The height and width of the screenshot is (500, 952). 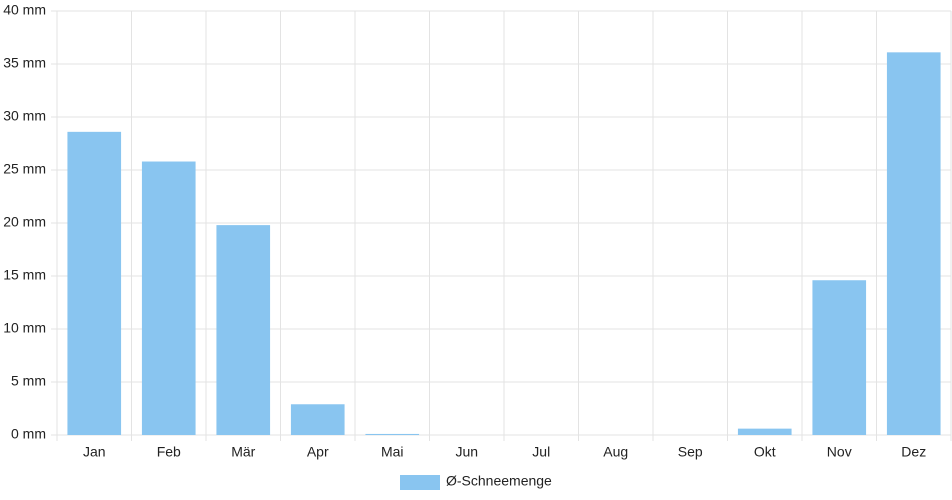 I want to click on y-tick-label: 5 mm, so click(x=28, y=381).